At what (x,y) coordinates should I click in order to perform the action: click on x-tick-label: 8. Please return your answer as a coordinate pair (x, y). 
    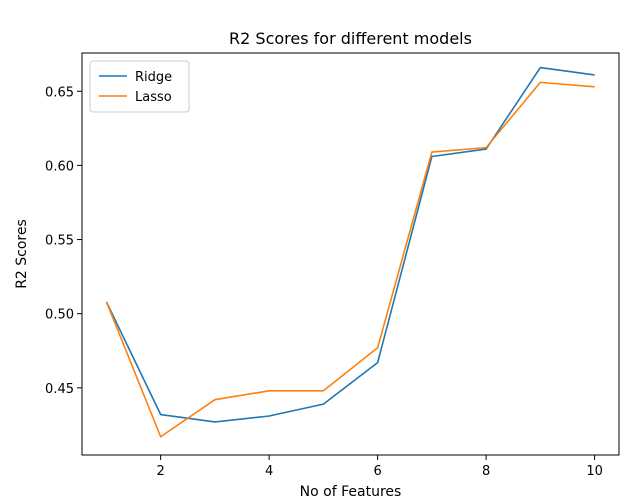
    Looking at the image, I should click on (486, 471).